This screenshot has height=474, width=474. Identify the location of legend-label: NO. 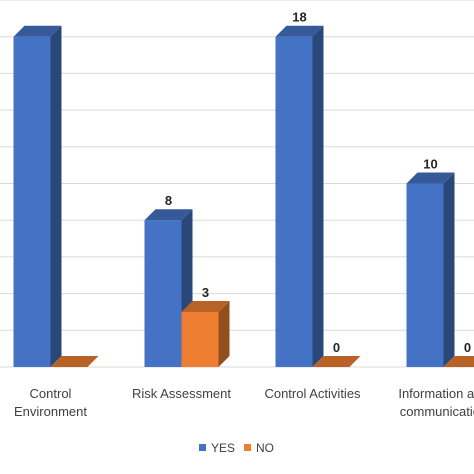
(265, 448).